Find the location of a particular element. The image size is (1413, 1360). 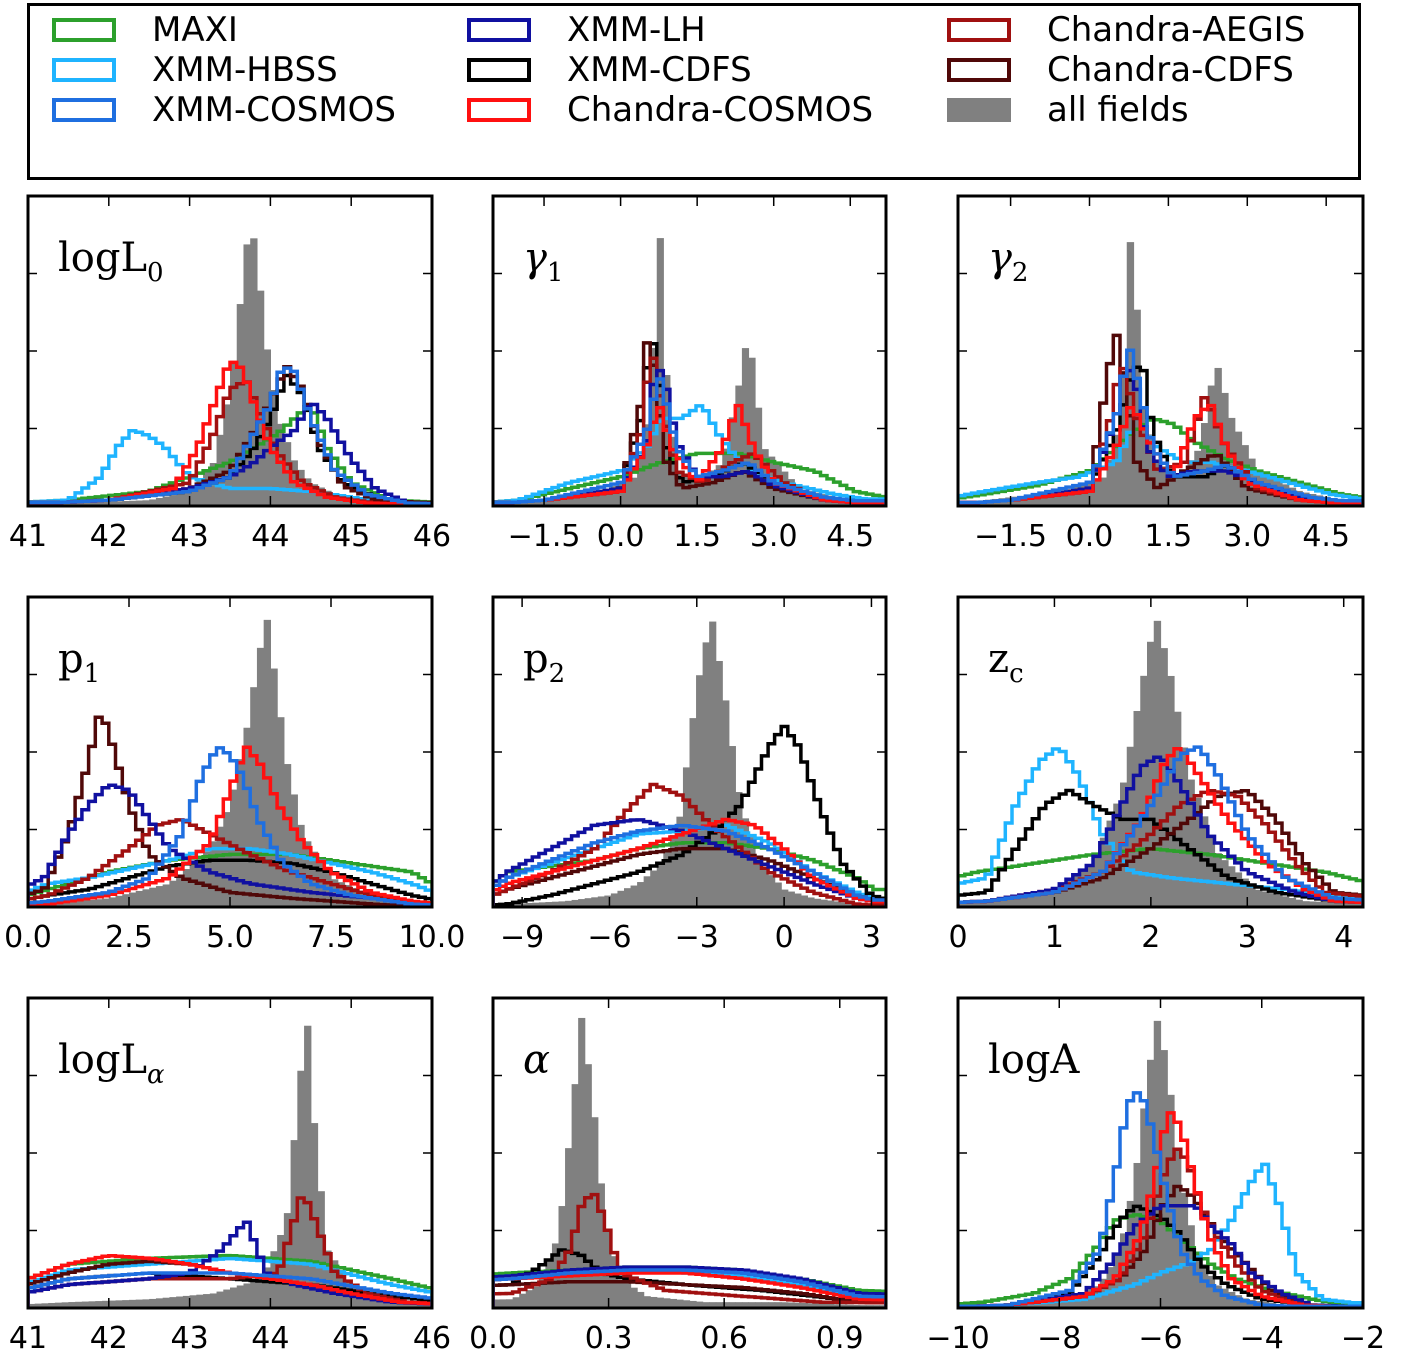

legend-swatch-xmm_hbss is located at coordinates (84, 70).